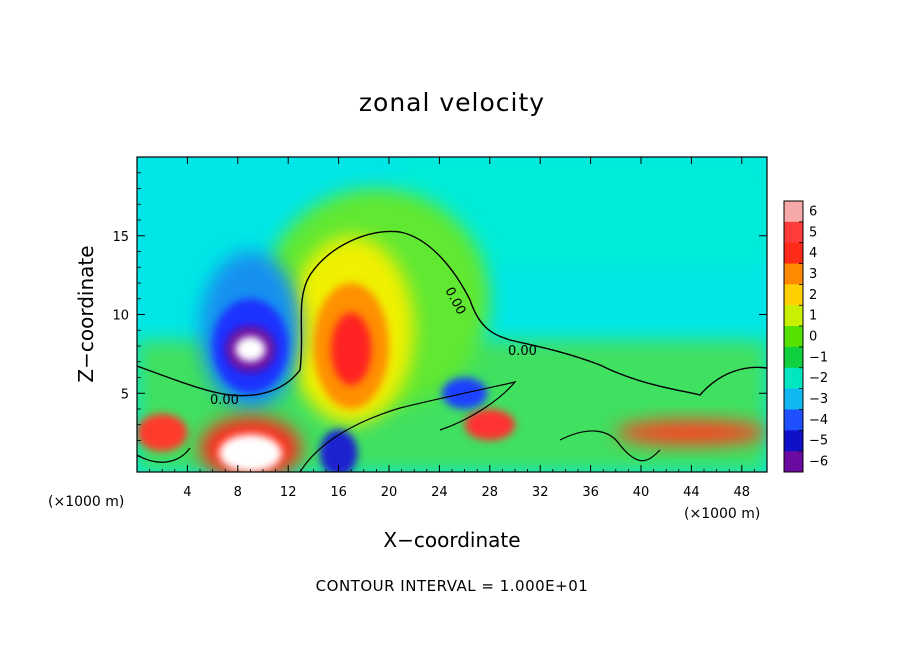  I want to click on contour-label-right: 0.00, so click(522, 351).